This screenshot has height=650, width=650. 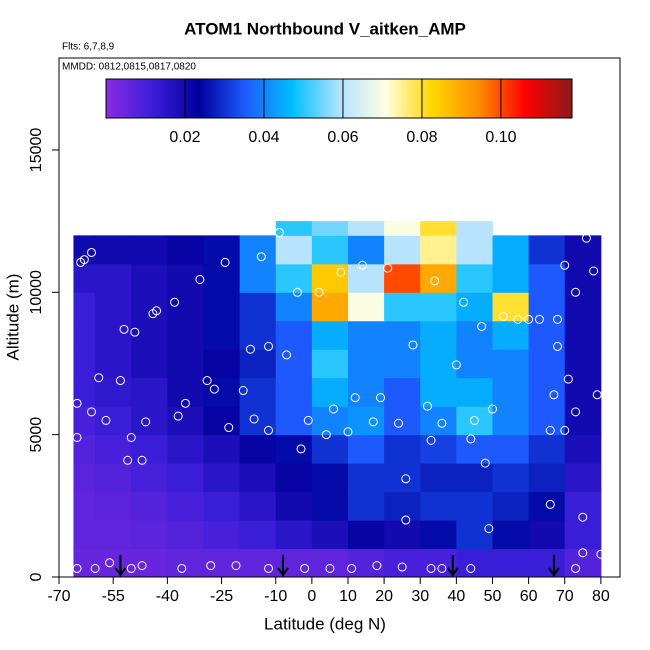 What do you see at coordinates (36, 435) in the screenshot?
I see `y-tick-label: 5000` at bounding box center [36, 435].